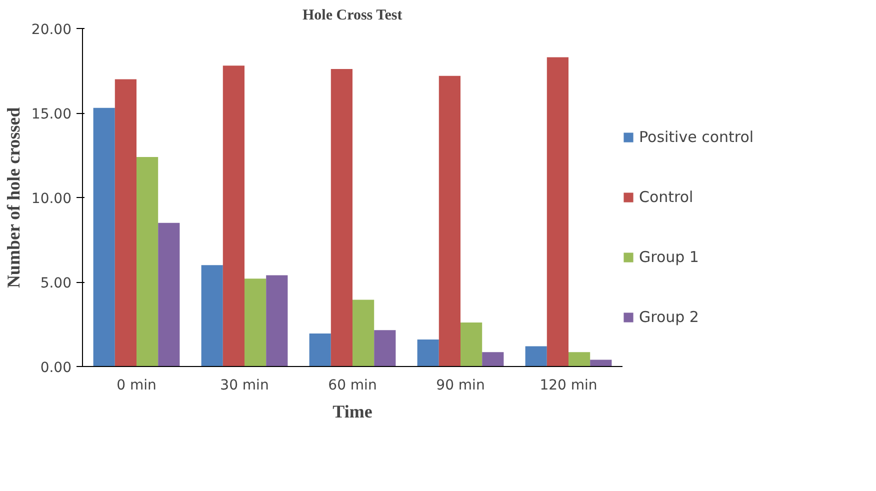 This screenshot has width=876, height=491. What do you see at coordinates (244, 386) in the screenshot?
I see `x-tick-label: 30 min` at bounding box center [244, 386].